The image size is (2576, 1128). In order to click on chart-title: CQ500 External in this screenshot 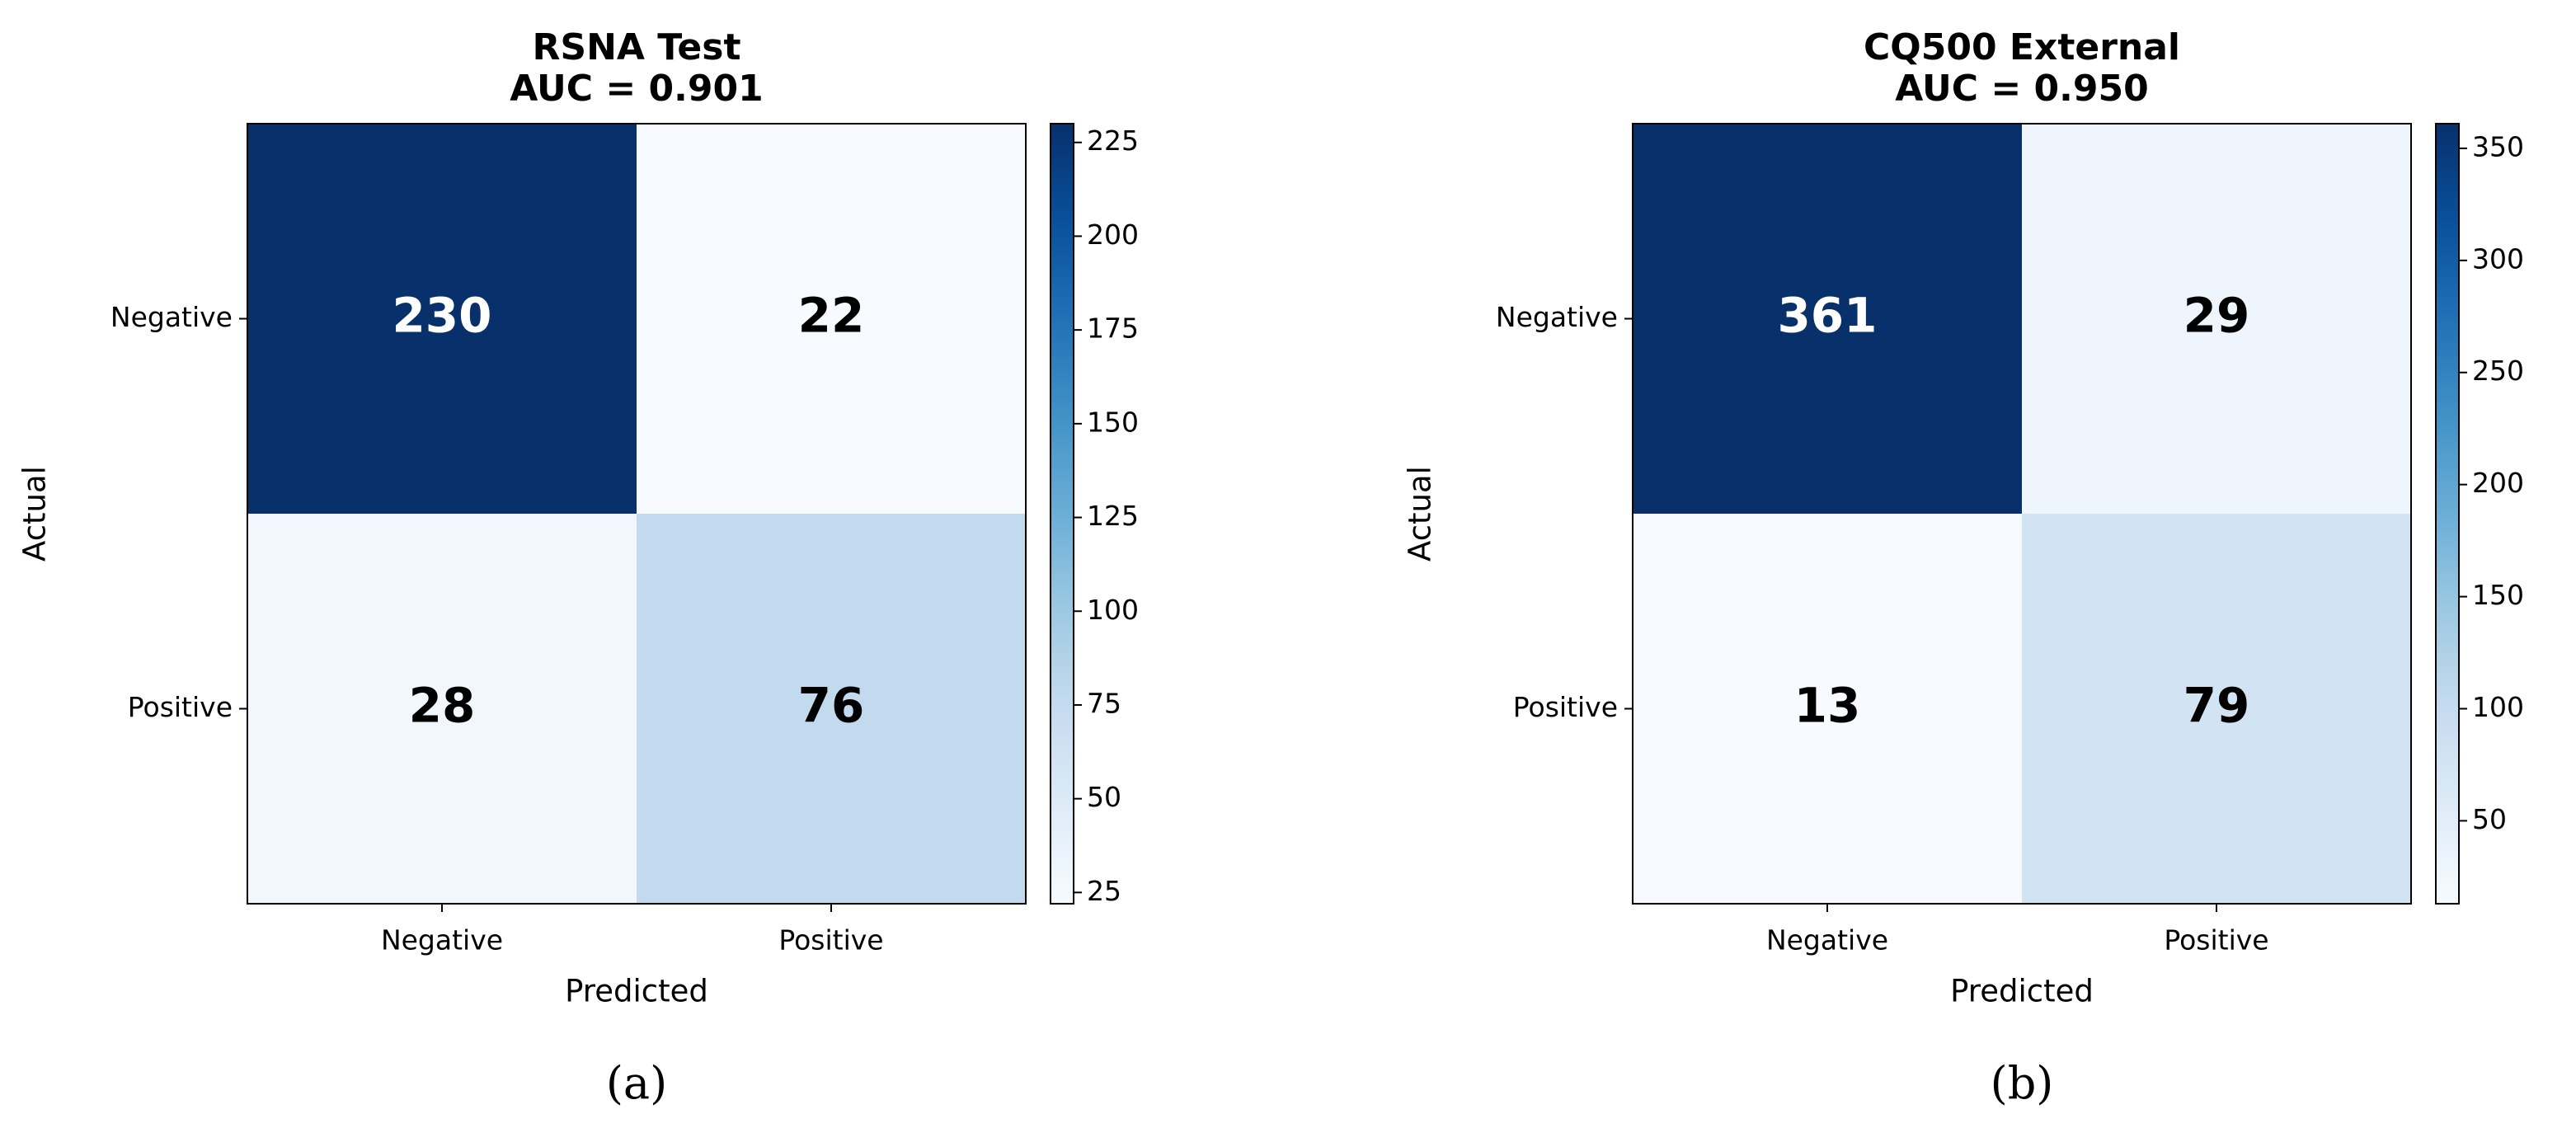, I will do `click(2022, 47)`.